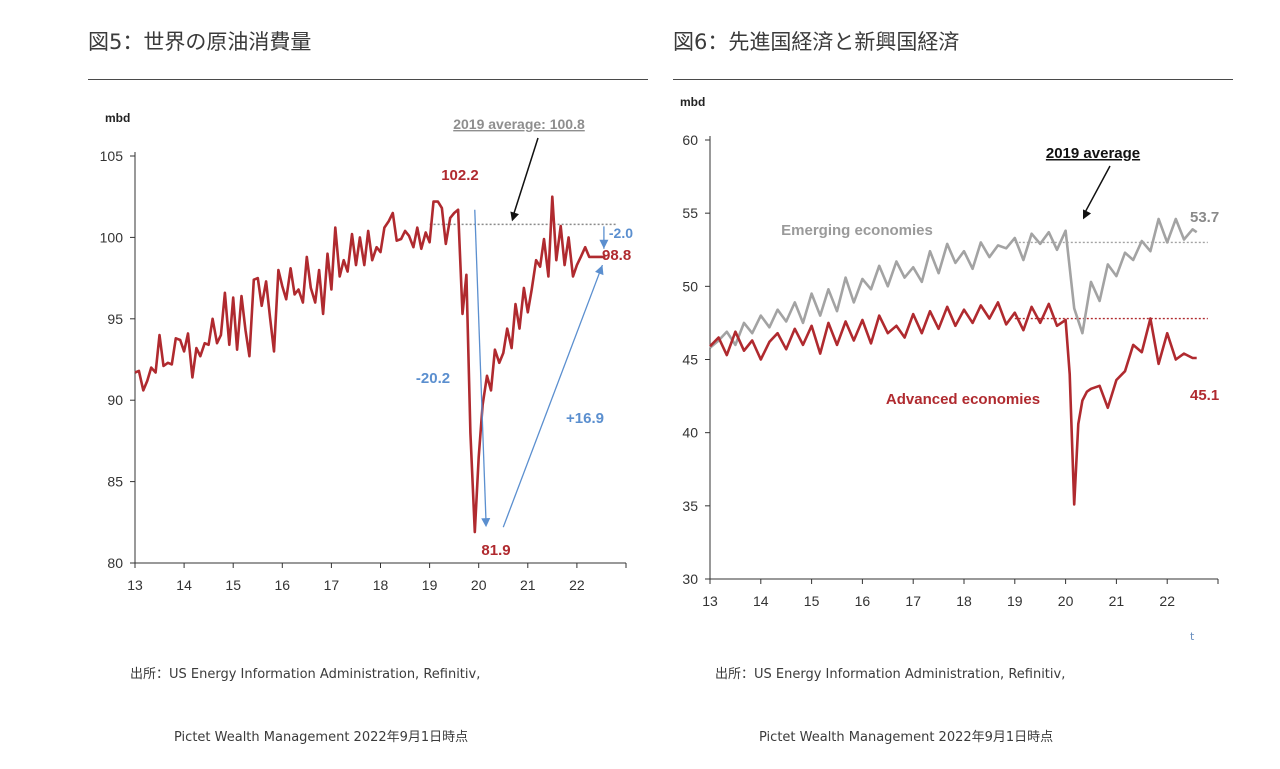 Image resolution: width=1280 pixels, height=769 pixels. What do you see at coordinates (495, 550) in the screenshot?
I see `trough-value-label: 81.9` at bounding box center [495, 550].